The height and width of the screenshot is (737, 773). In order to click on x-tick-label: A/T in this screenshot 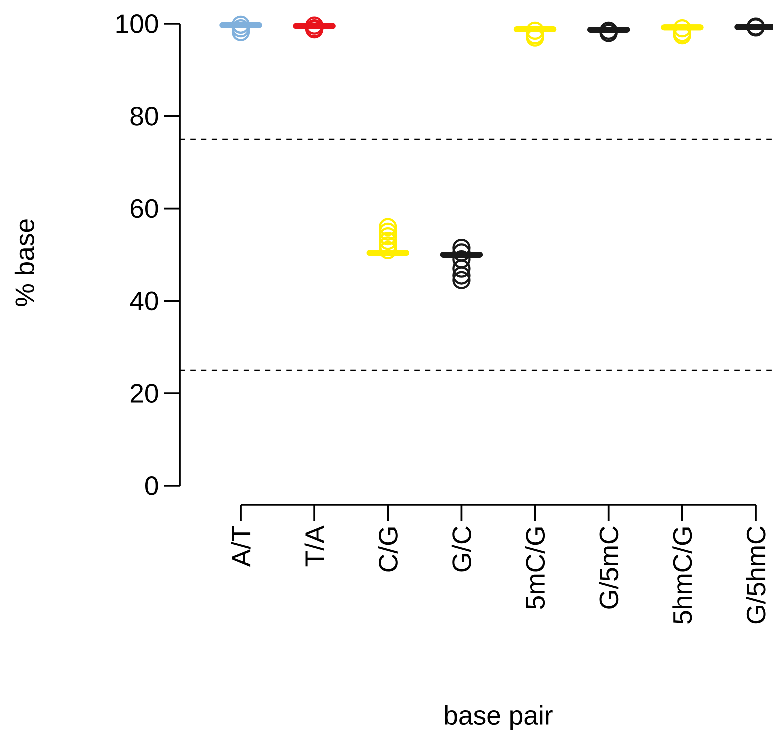, I will do `click(241, 547)`.